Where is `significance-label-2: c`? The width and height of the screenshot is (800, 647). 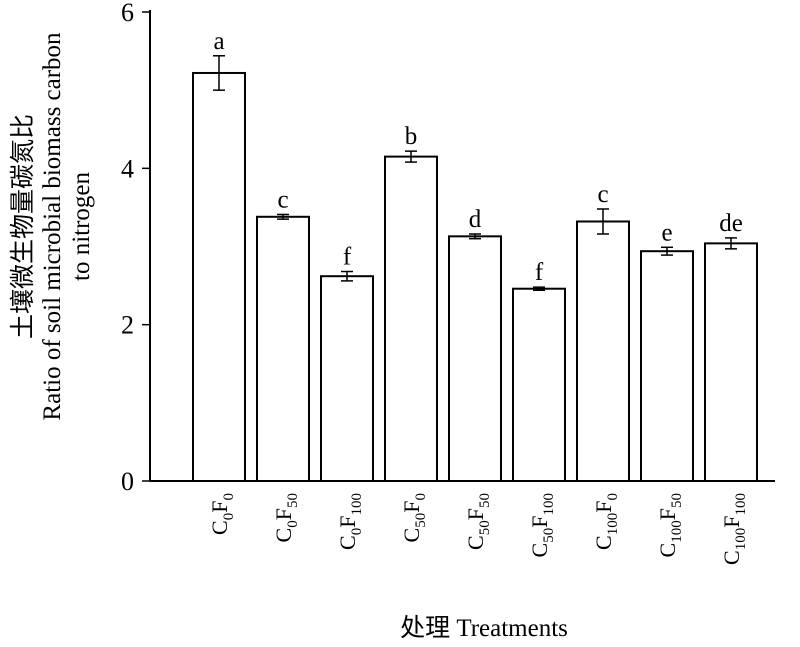
significance-label-2: c is located at coordinates (282, 199).